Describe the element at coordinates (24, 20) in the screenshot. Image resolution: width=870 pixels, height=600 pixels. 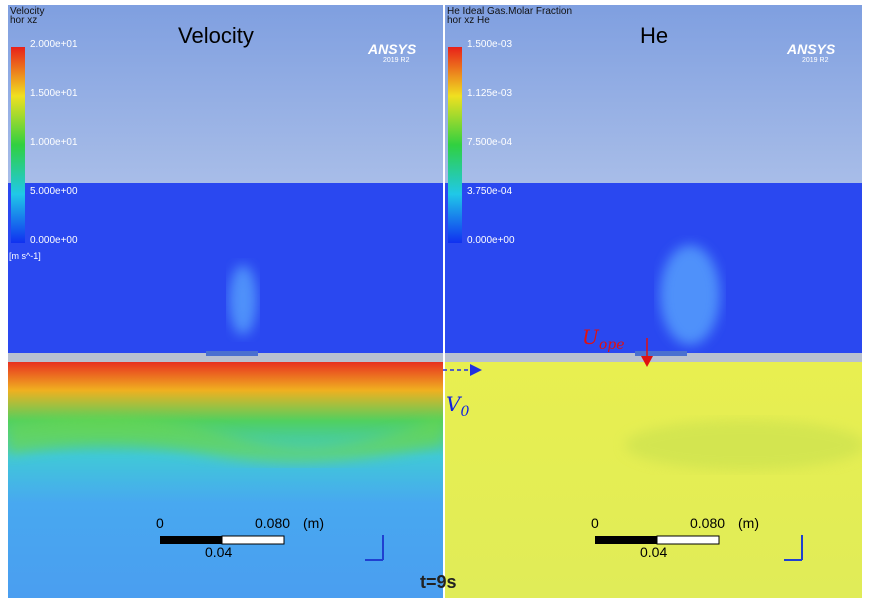
I see `legend-subtitle: hor xz` at that location.